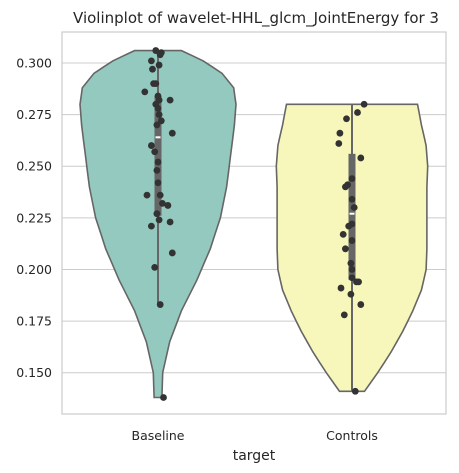 Image resolution: width=459 pixels, height=473 pixels. Describe the element at coordinates (34, 372) in the screenshot. I see `y-tick-label: 0.150` at that location.